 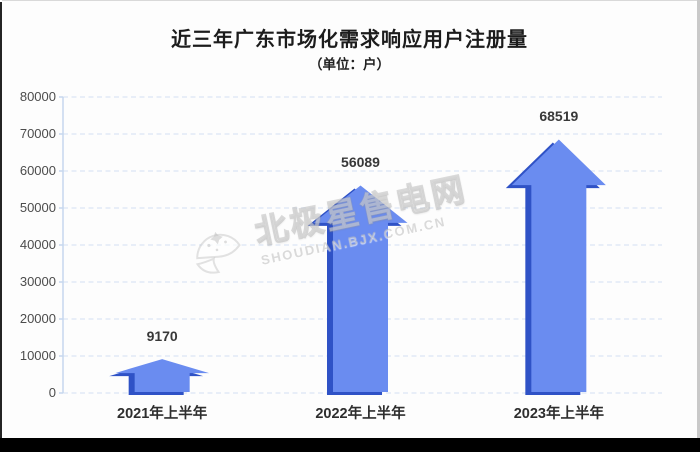 What do you see at coordinates (558, 414) in the screenshot?
I see `x-axis-category-label: 2023年上半年` at bounding box center [558, 414].